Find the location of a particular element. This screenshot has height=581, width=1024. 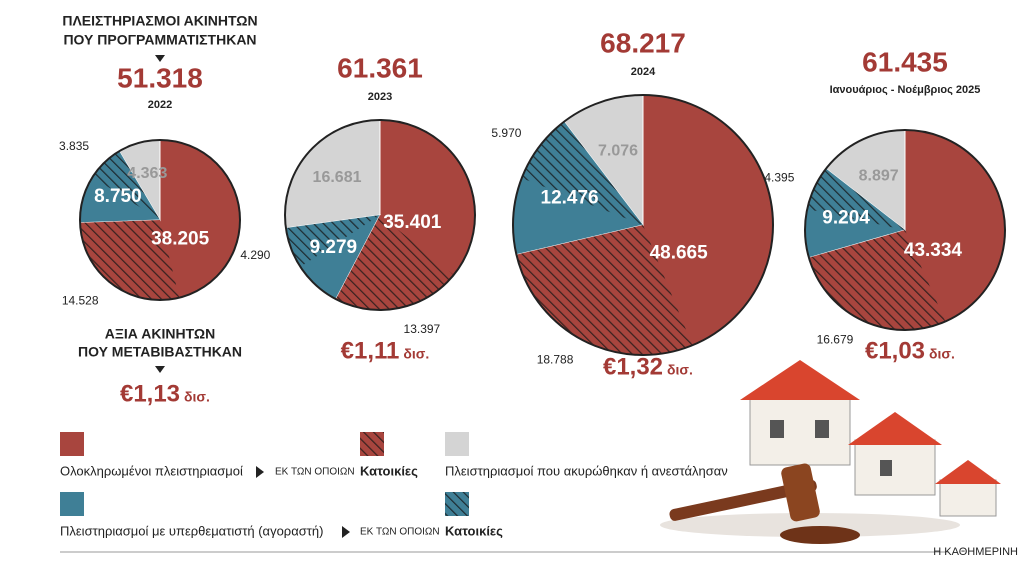

value-label: 9.204 is located at coordinates (846, 218).